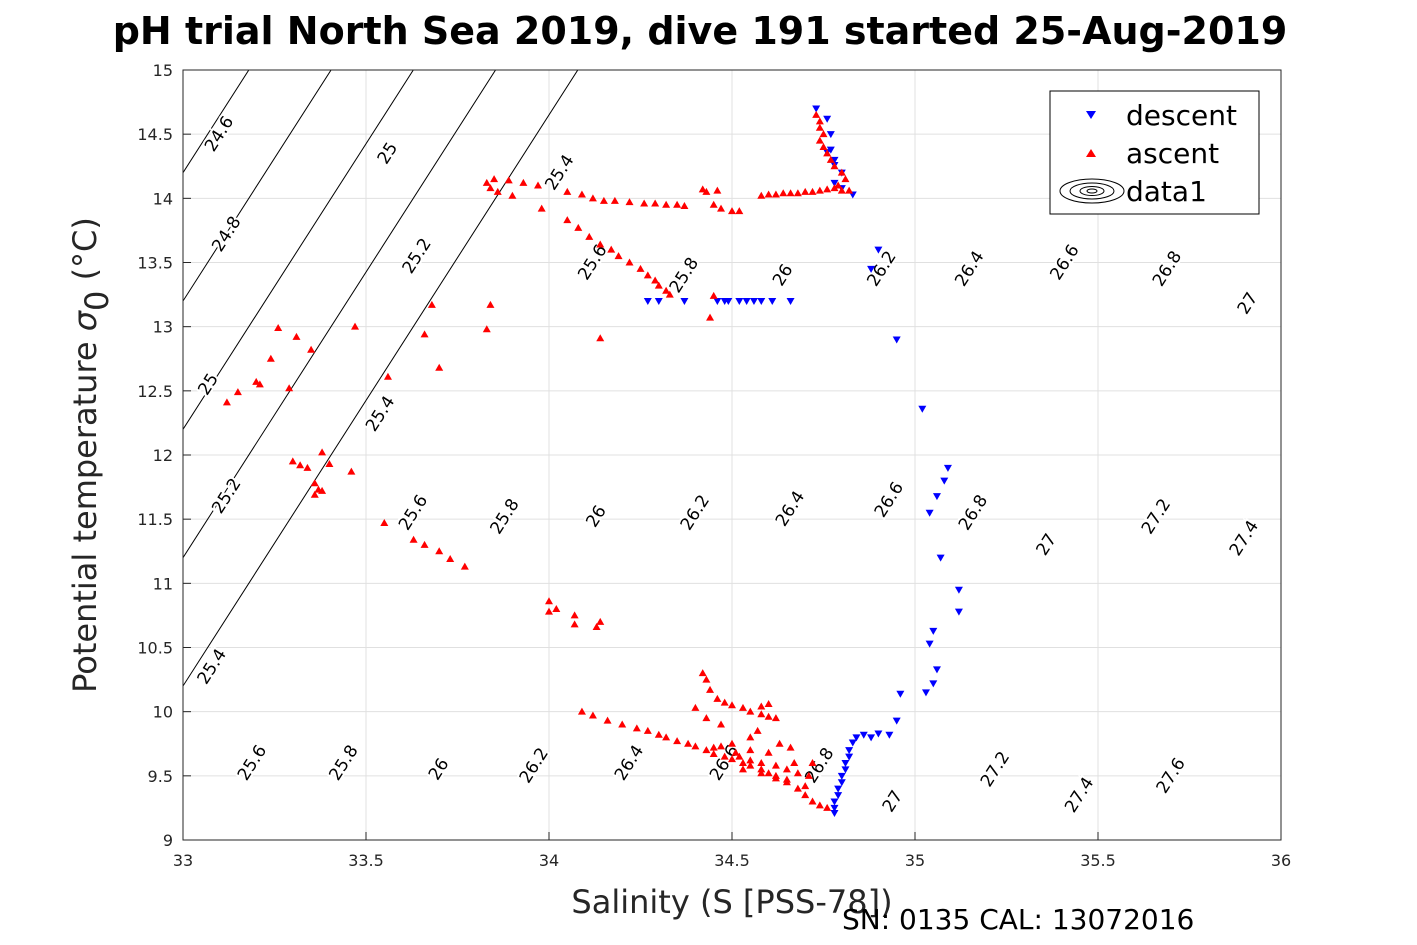 The image size is (1417, 945). Describe the element at coordinates (1092, 191) in the screenshot. I see `legend-contour-icon` at that location.